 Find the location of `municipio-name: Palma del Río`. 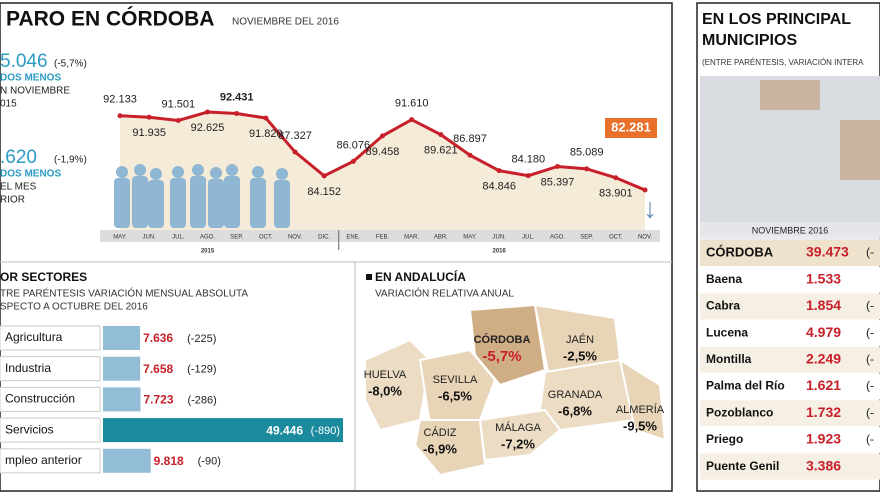

municipio-name: Palma del Río is located at coordinates (745, 386).